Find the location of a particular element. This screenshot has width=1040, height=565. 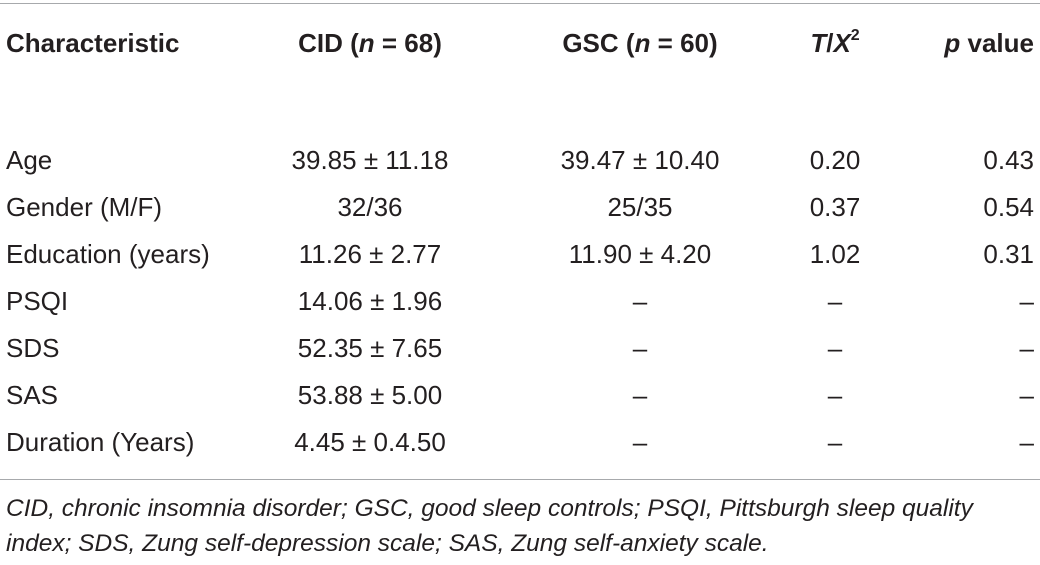

header-test-statistic: T/X2 is located at coordinates (835, 43).